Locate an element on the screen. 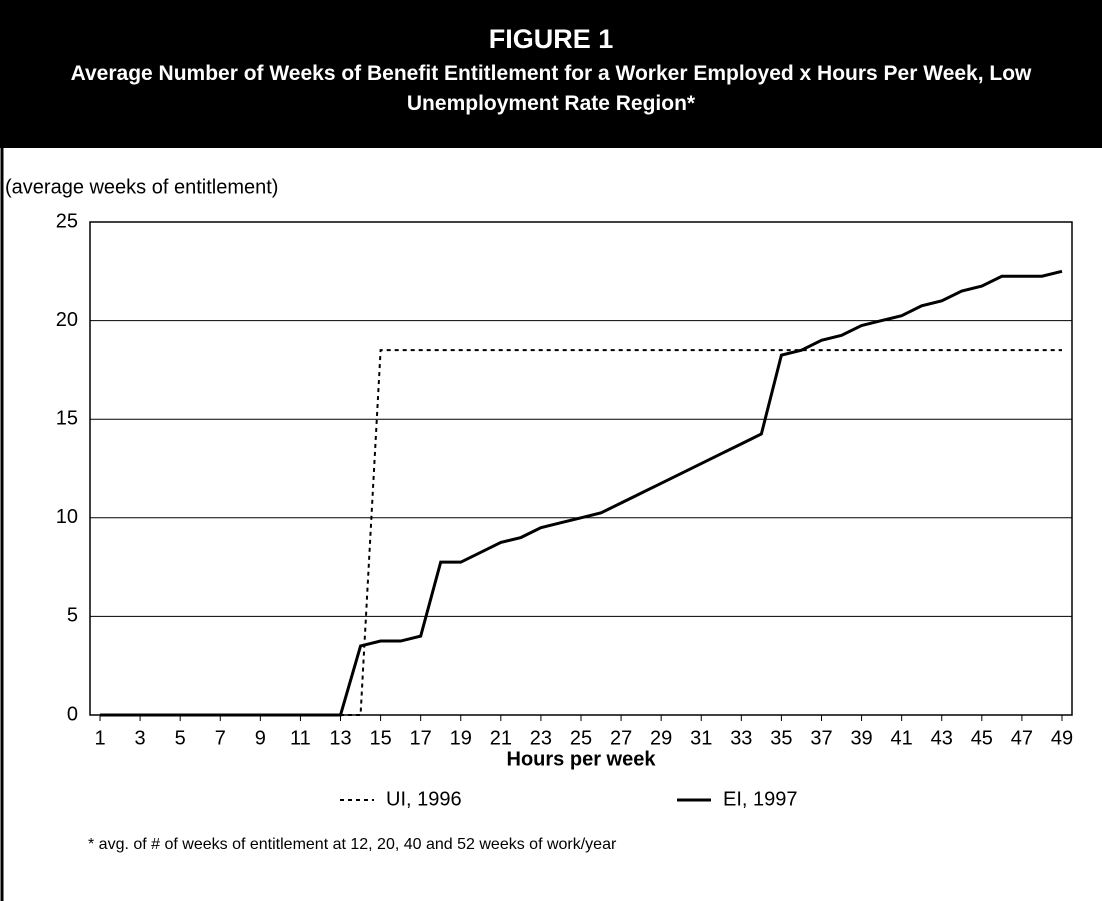 The width and height of the screenshot is (1102, 901). x-tick-label: 43 is located at coordinates (942, 738).